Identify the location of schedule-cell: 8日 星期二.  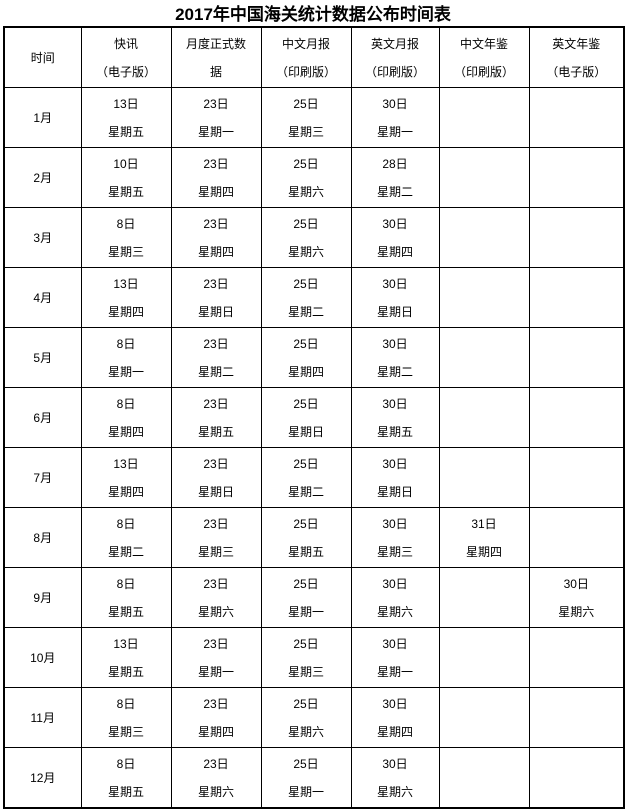
(126, 537).